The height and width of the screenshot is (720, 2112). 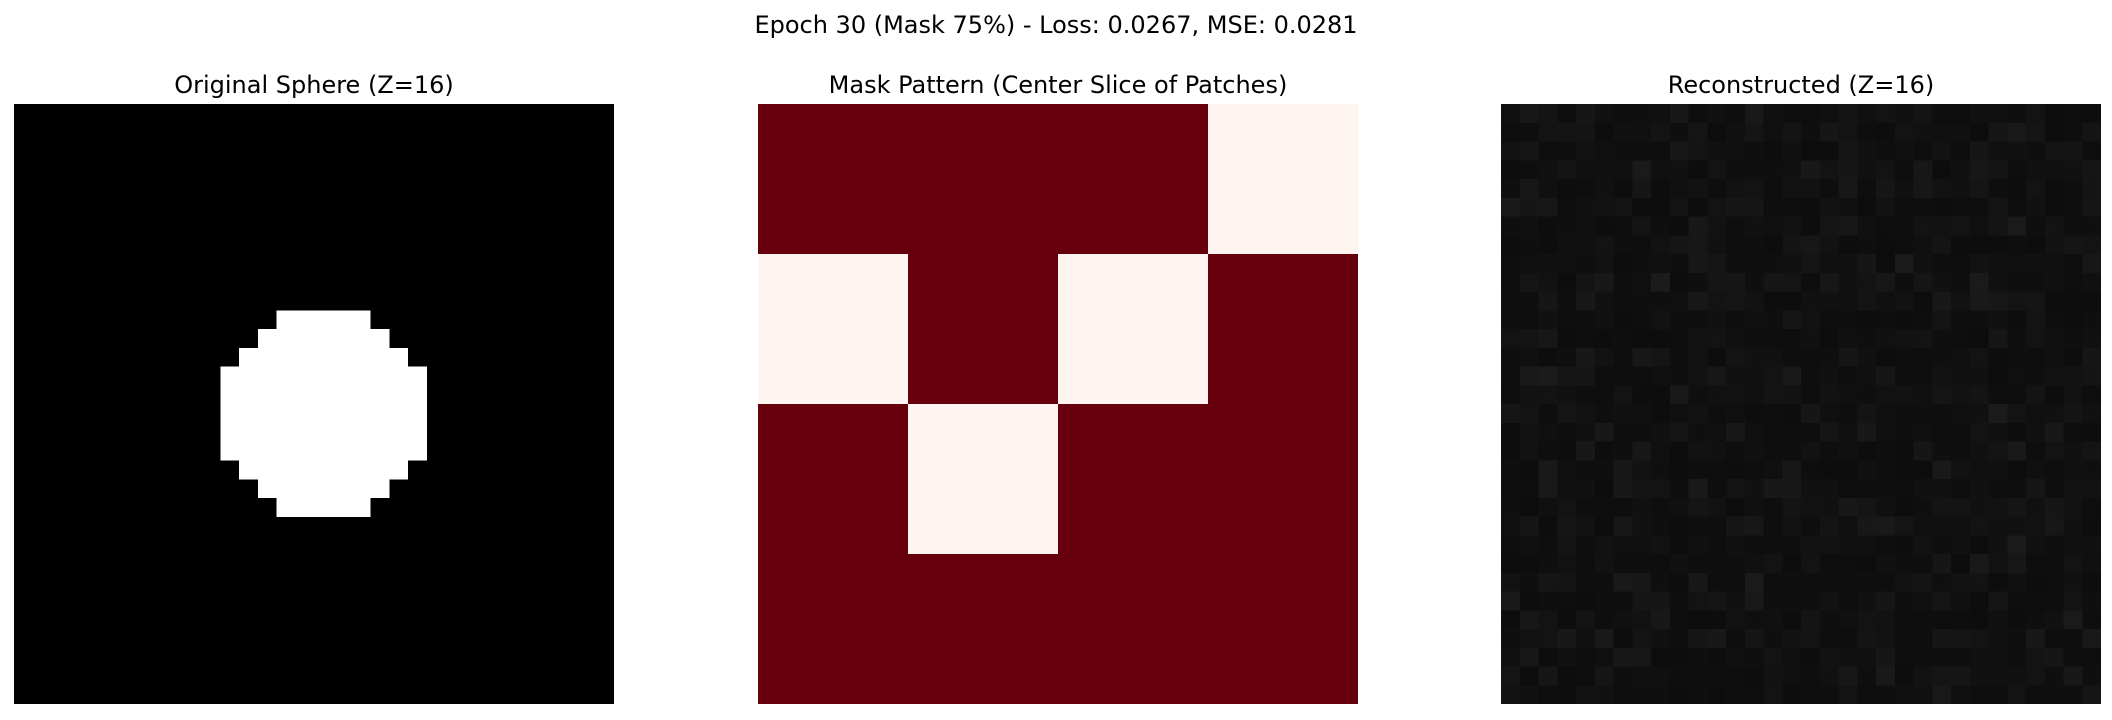 What do you see at coordinates (833, 479) in the screenshot?
I see `mask-cell` at bounding box center [833, 479].